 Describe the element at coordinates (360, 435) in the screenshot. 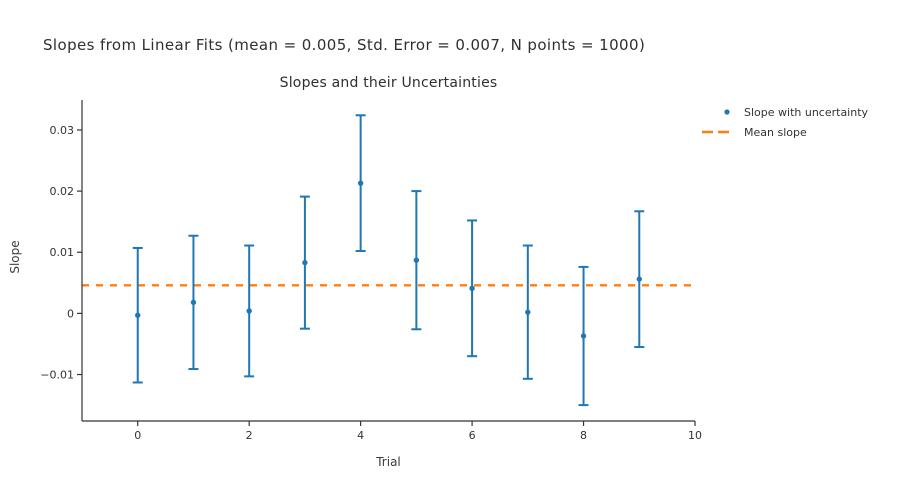

I see `x-tick-label: 4` at that location.